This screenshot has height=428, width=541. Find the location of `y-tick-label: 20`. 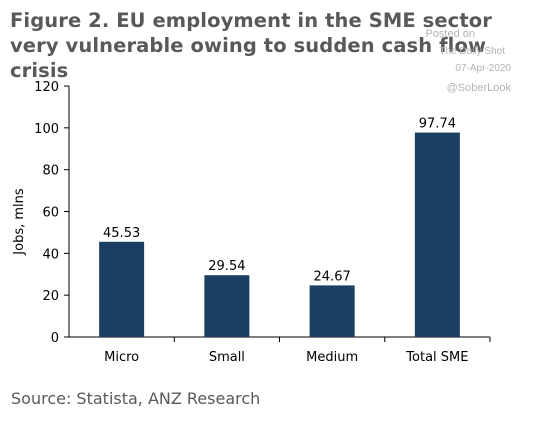

y-tick-label: 20 is located at coordinates (50, 296).